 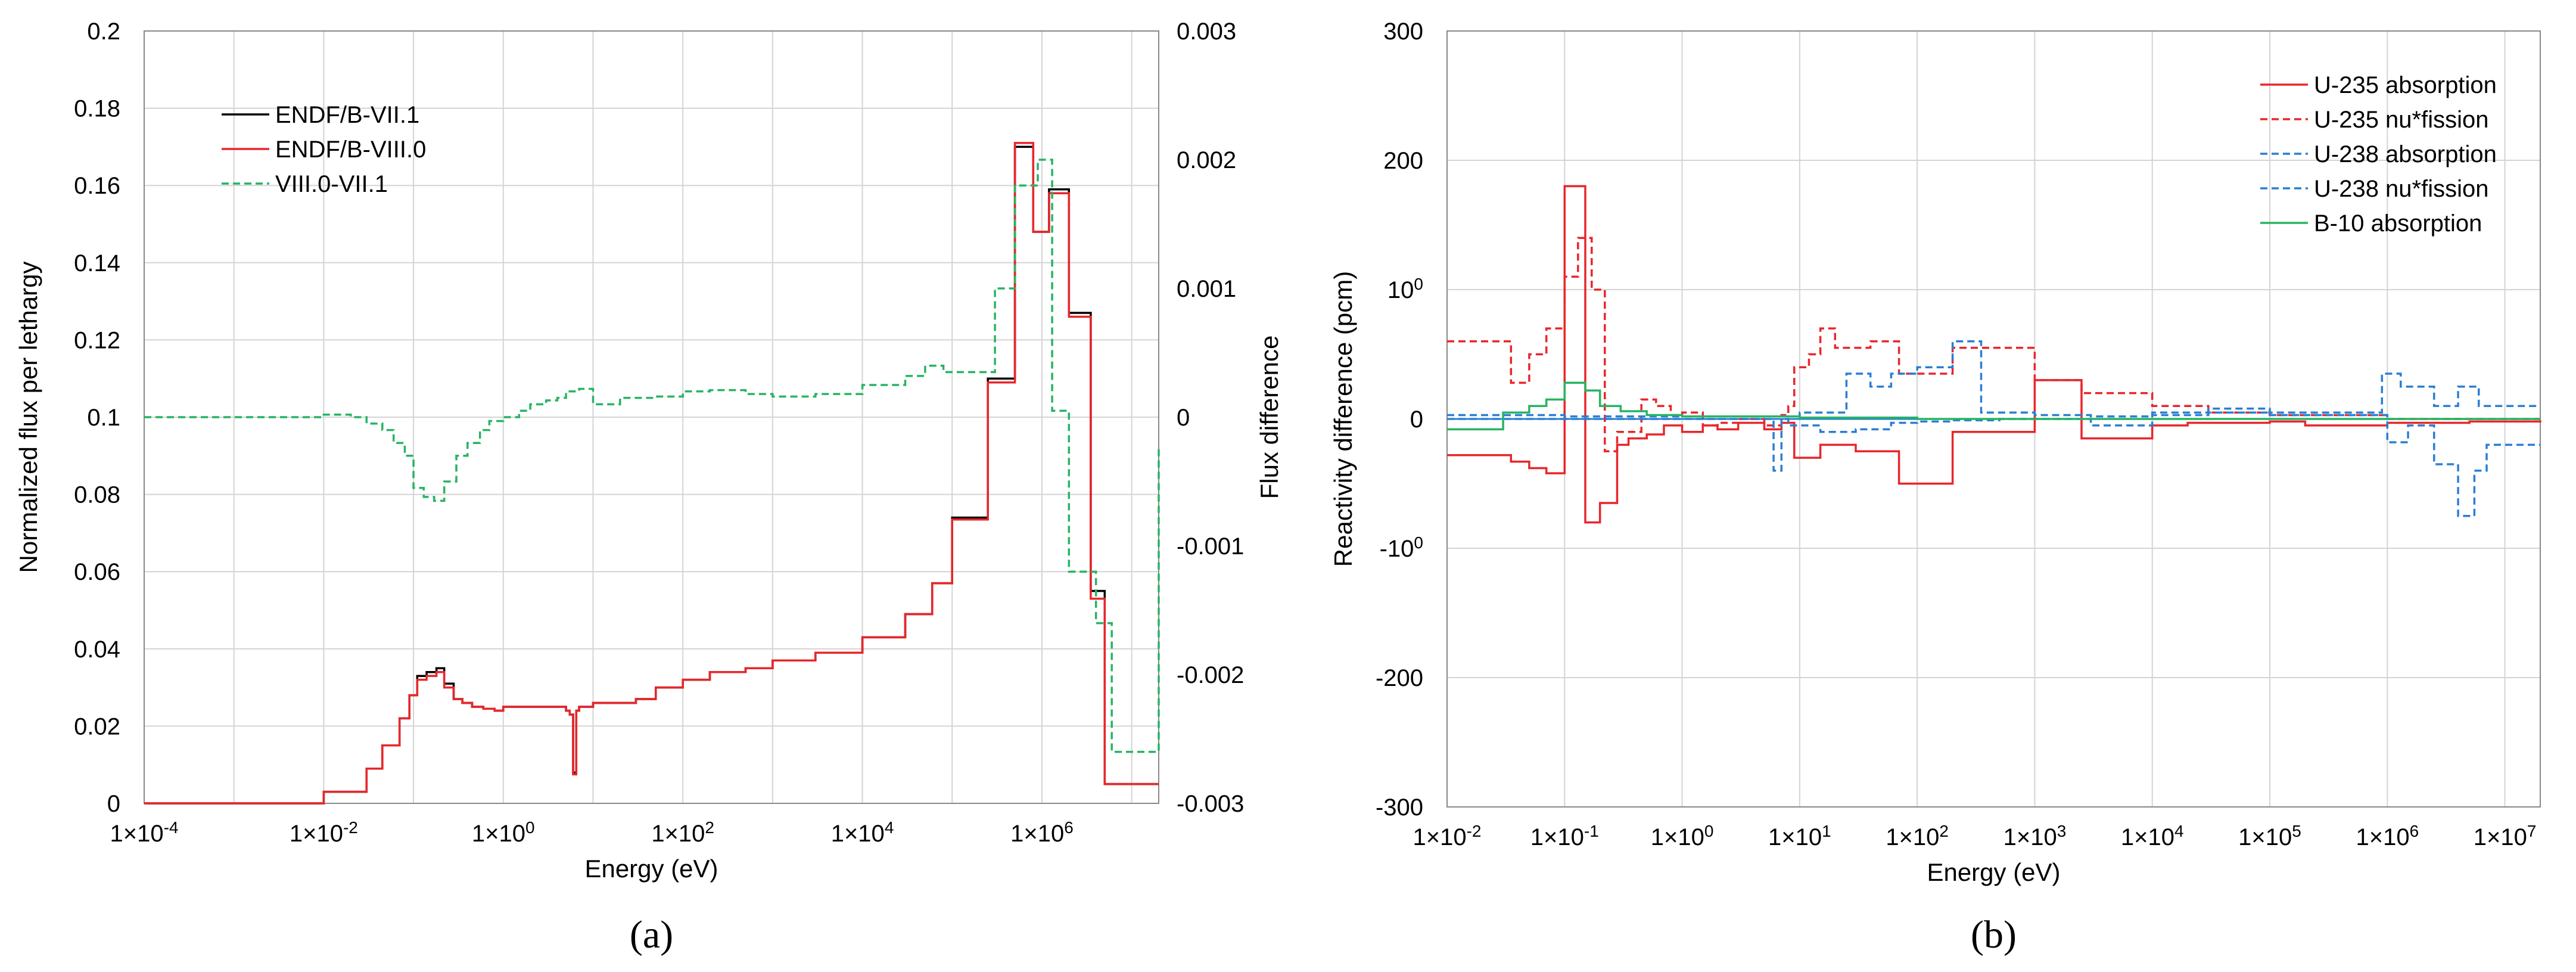 I want to click on series-line-u-235-nu-fission, so click(x=1993, y=345).